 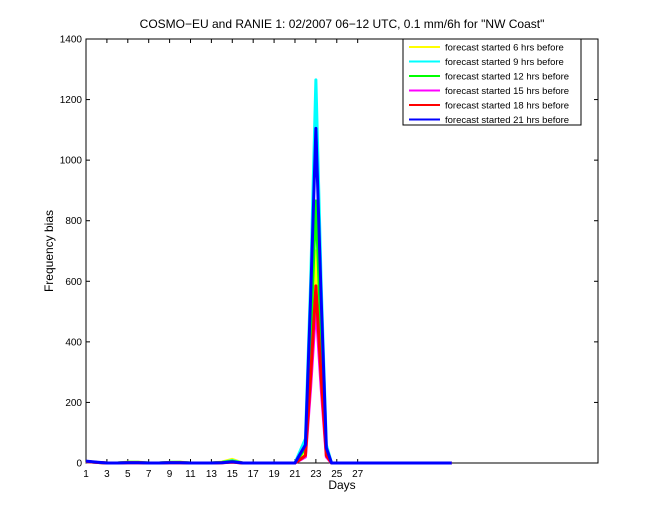 What do you see at coordinates (341, 485) in the screenshot?
I see `x-axis-label: Days` at bounding box center [341, 485].